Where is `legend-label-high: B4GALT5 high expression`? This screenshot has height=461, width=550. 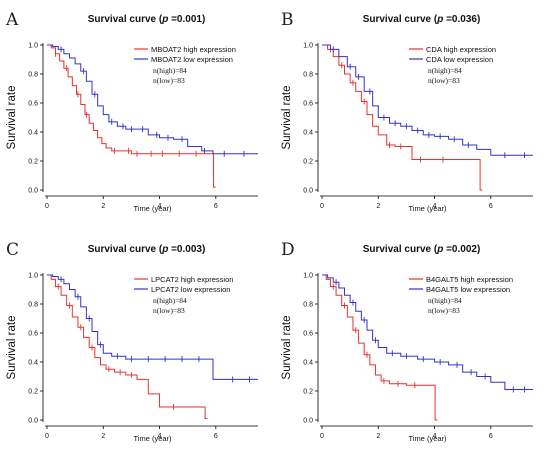
legend-label-high: B4GALT5 high expression is located at coordinates (469, 279).